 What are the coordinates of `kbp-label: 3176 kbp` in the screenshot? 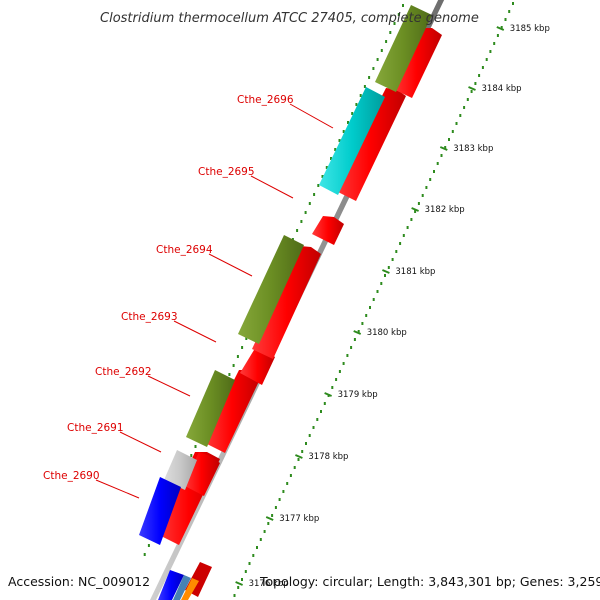 It's located at (269, 584).